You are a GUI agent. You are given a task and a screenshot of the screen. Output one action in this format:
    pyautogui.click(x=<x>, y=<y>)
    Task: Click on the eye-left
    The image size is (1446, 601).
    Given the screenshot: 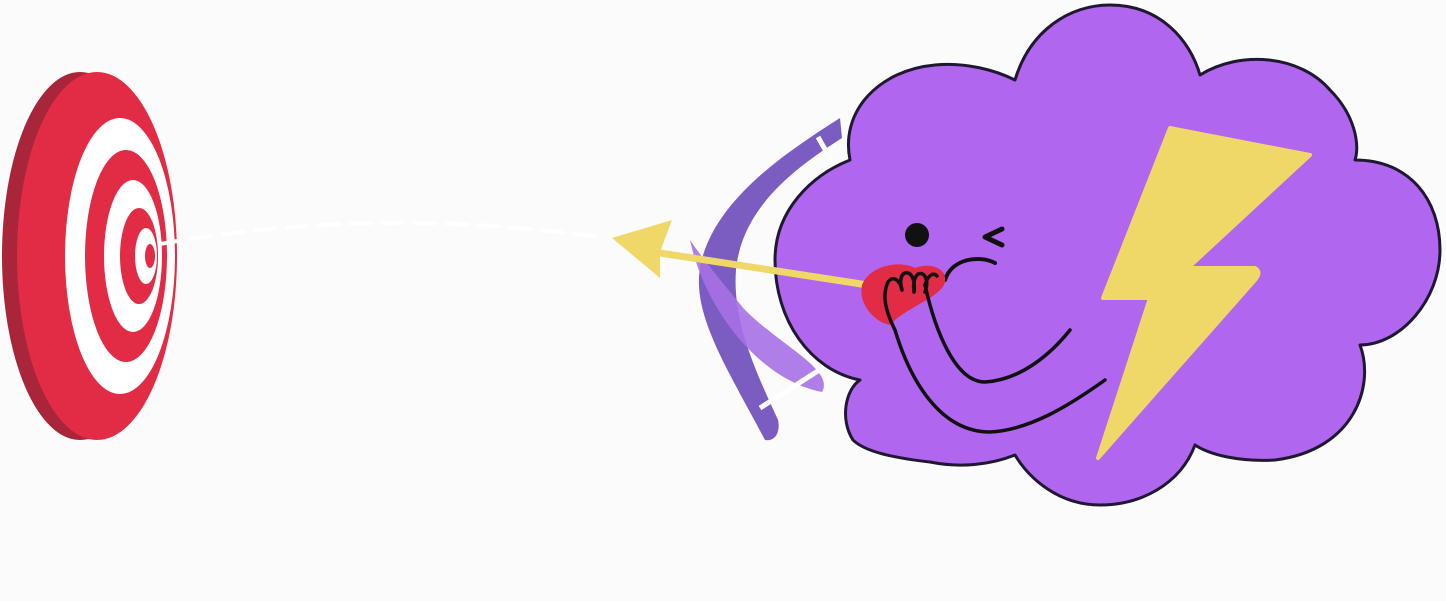 What is the action you would take?
    pyautogui.click(x=917, y=235)
    